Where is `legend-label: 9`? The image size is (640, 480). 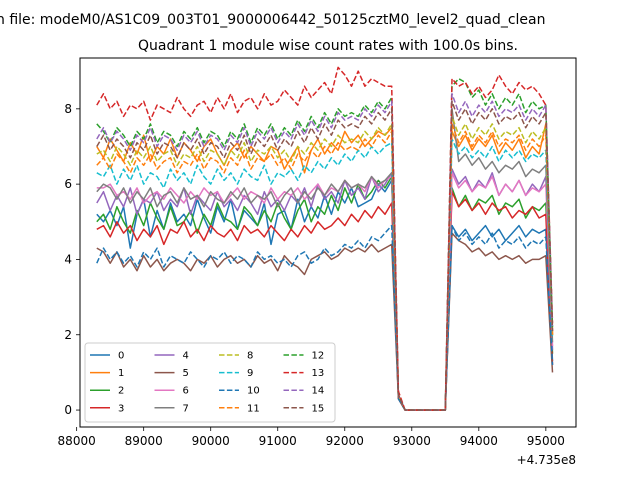 legend-label: 9 is located at coordinates (250, 373).